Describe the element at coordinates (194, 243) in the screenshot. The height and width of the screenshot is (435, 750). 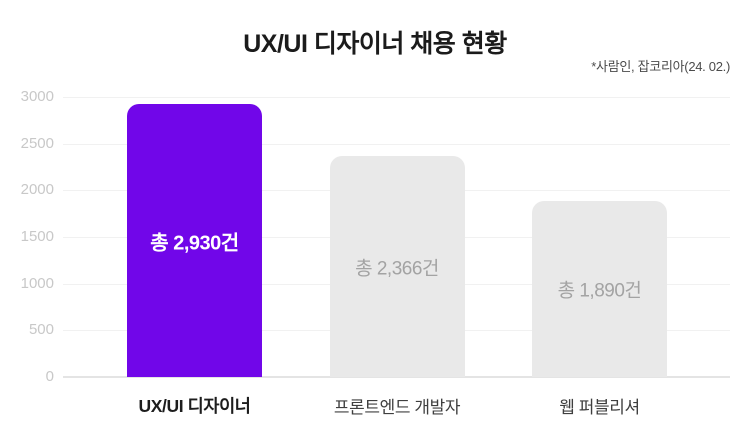
I see `bar-value-label-0: 총 2,930건` at that location.